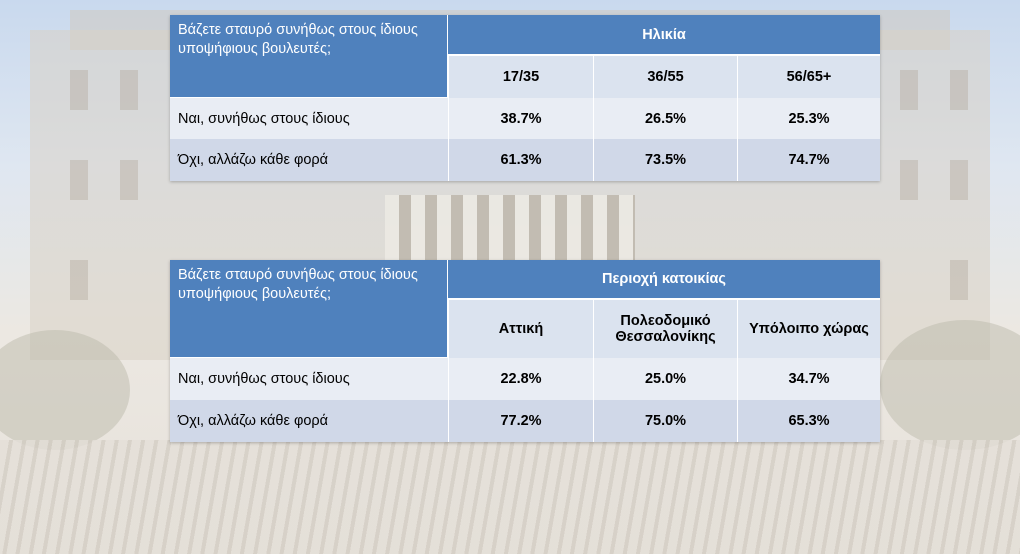 This screenshot has height=554, width=1020. Describe the element at coordinates (520, 118) in the screenshot. I see `table-cell: 38.7%` at that location.